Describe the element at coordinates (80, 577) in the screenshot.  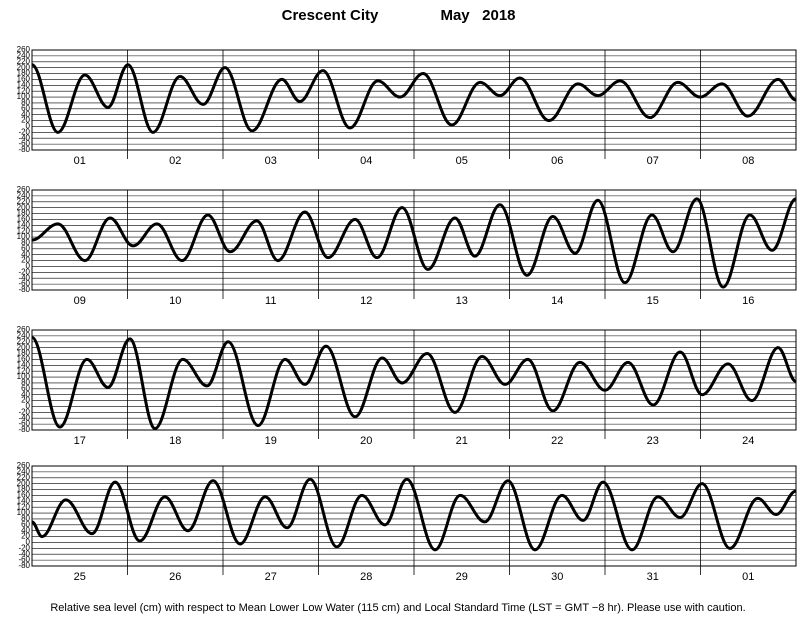
I see `day-label: 25` at that location.